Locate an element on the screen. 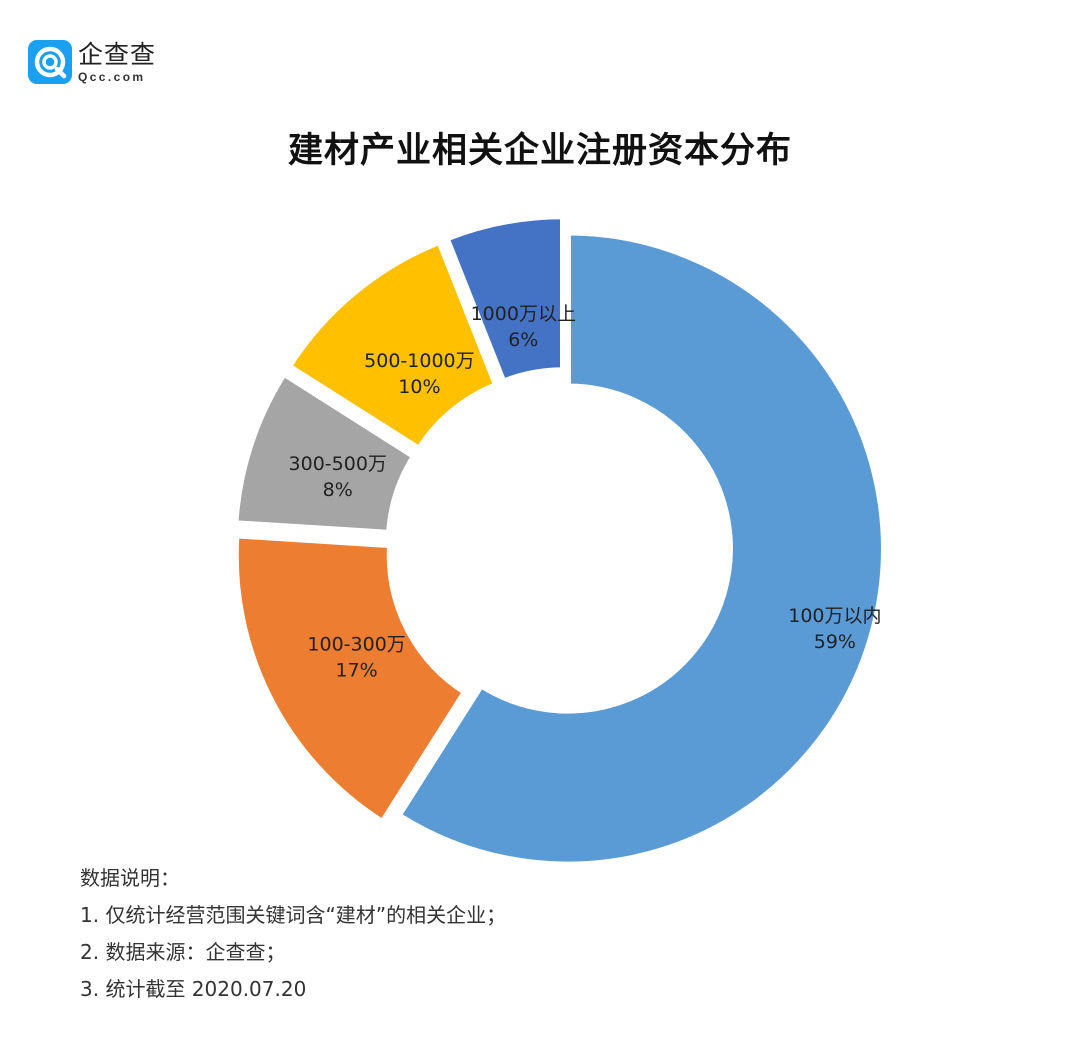 The height and width of the screenshot is (1052, 1080). slice-value-label-2: 17% is located at coordinates (356, 671).